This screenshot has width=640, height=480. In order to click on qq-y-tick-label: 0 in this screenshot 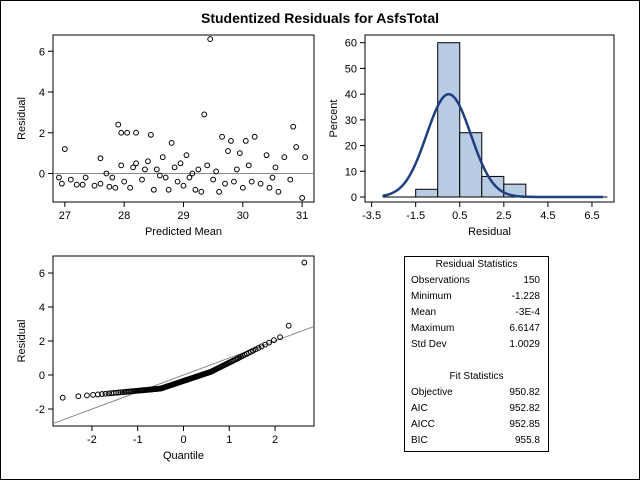, I will do `click(42, 376)`.